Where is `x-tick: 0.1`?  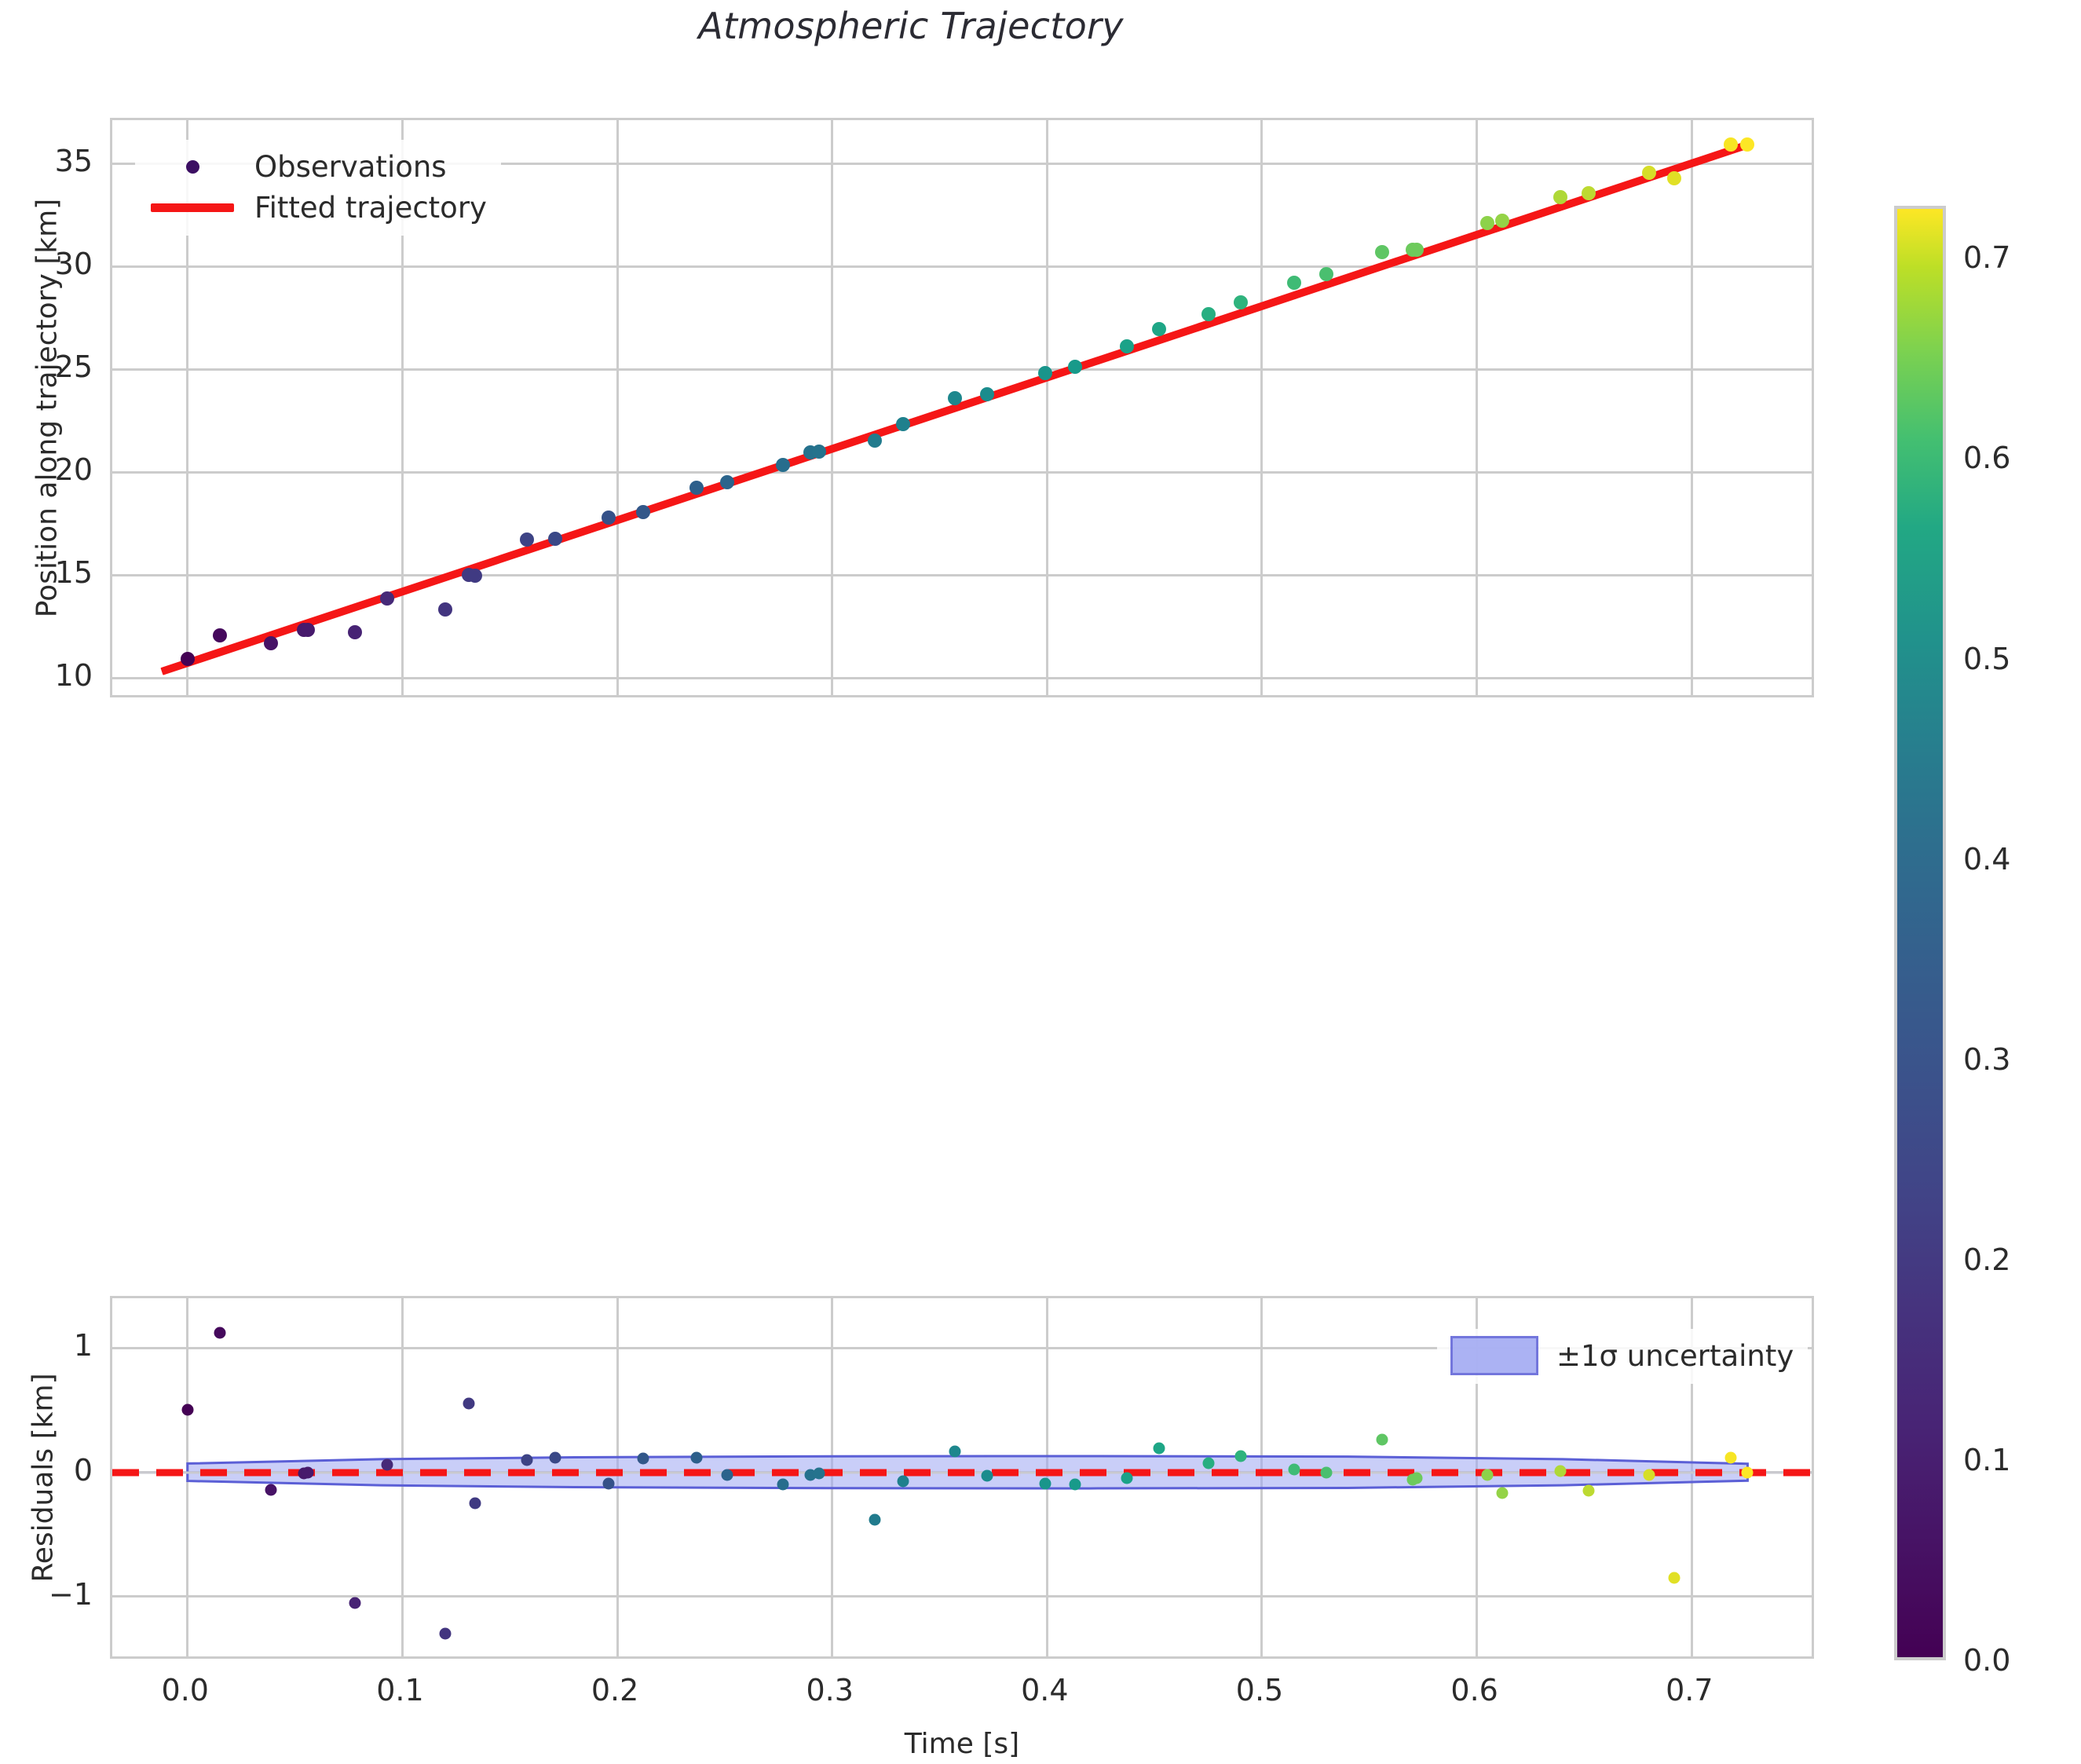
x-tick: 0.1 is located at coordinates (400, 1690).